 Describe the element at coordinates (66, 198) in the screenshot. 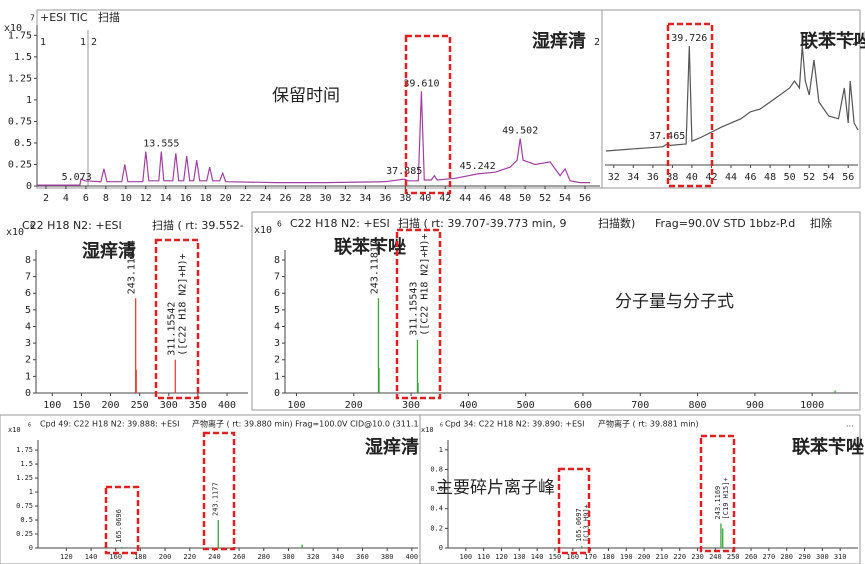

I see `x-tick-label: 4` at that location.